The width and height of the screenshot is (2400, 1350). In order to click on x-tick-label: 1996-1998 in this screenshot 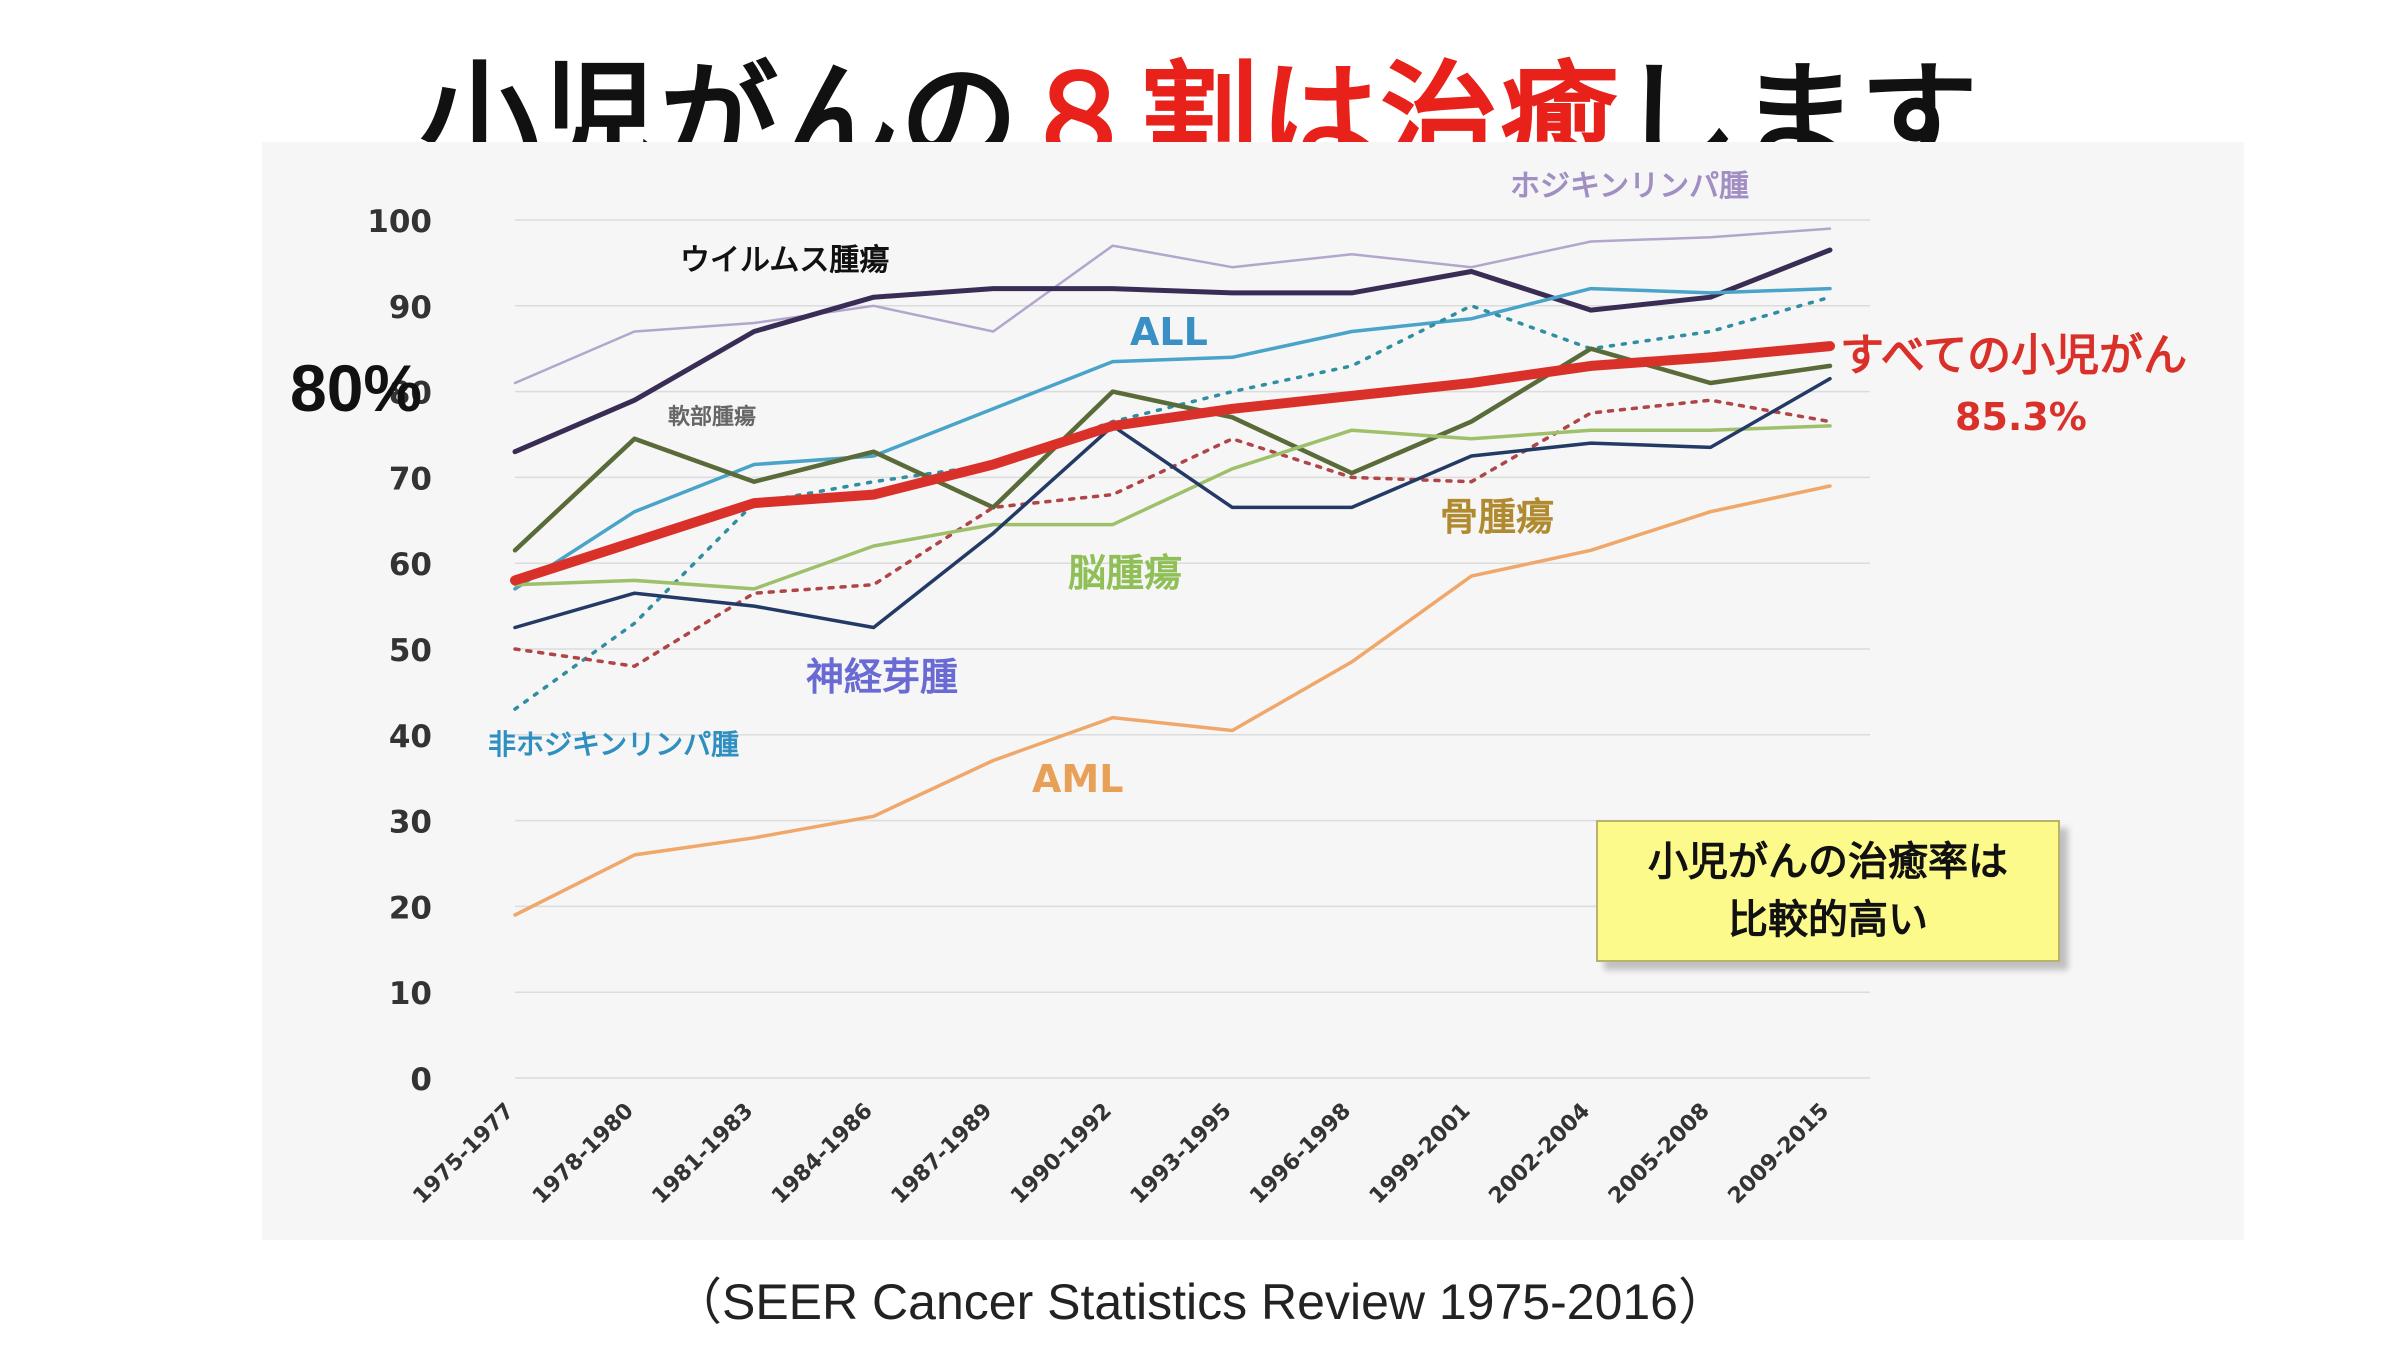, I will do `click(1300, 1154)`.